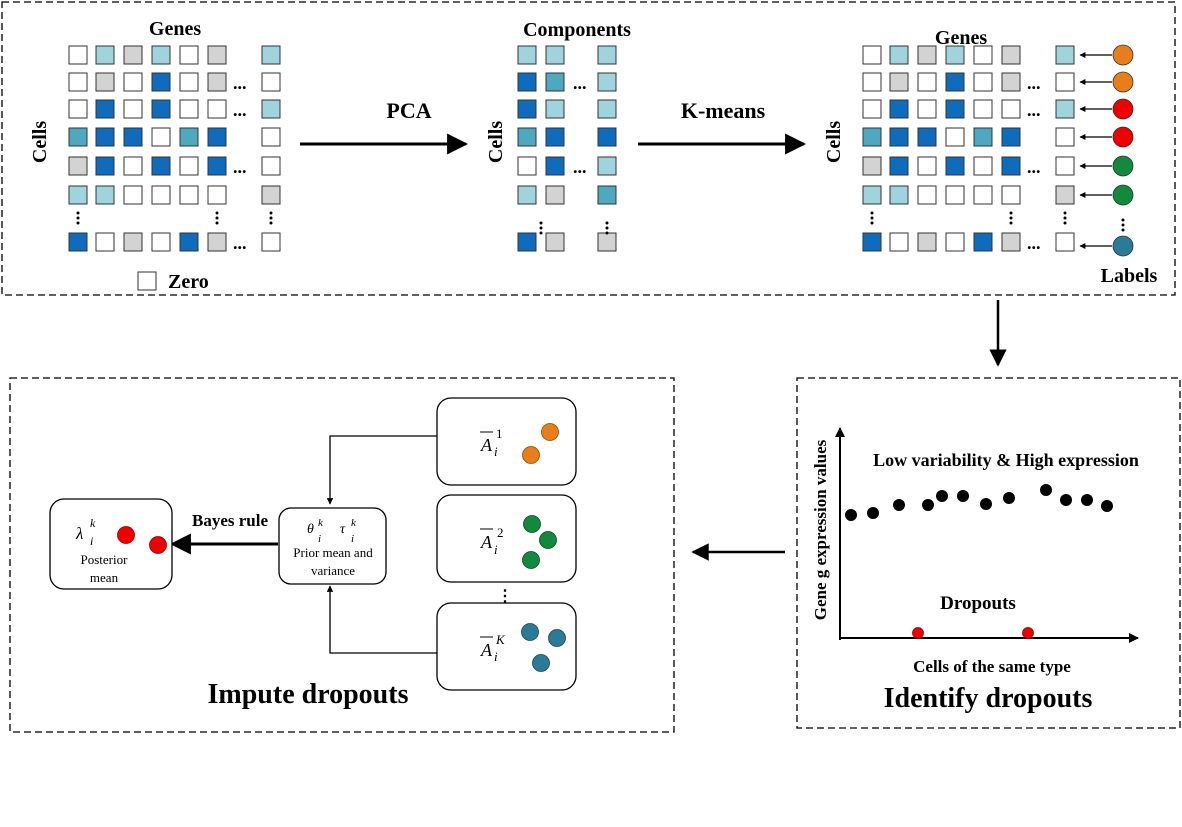  Describe the element at coordinates (496, 142) in the screenshot. I see `cells-label-2: Cells` at that location.